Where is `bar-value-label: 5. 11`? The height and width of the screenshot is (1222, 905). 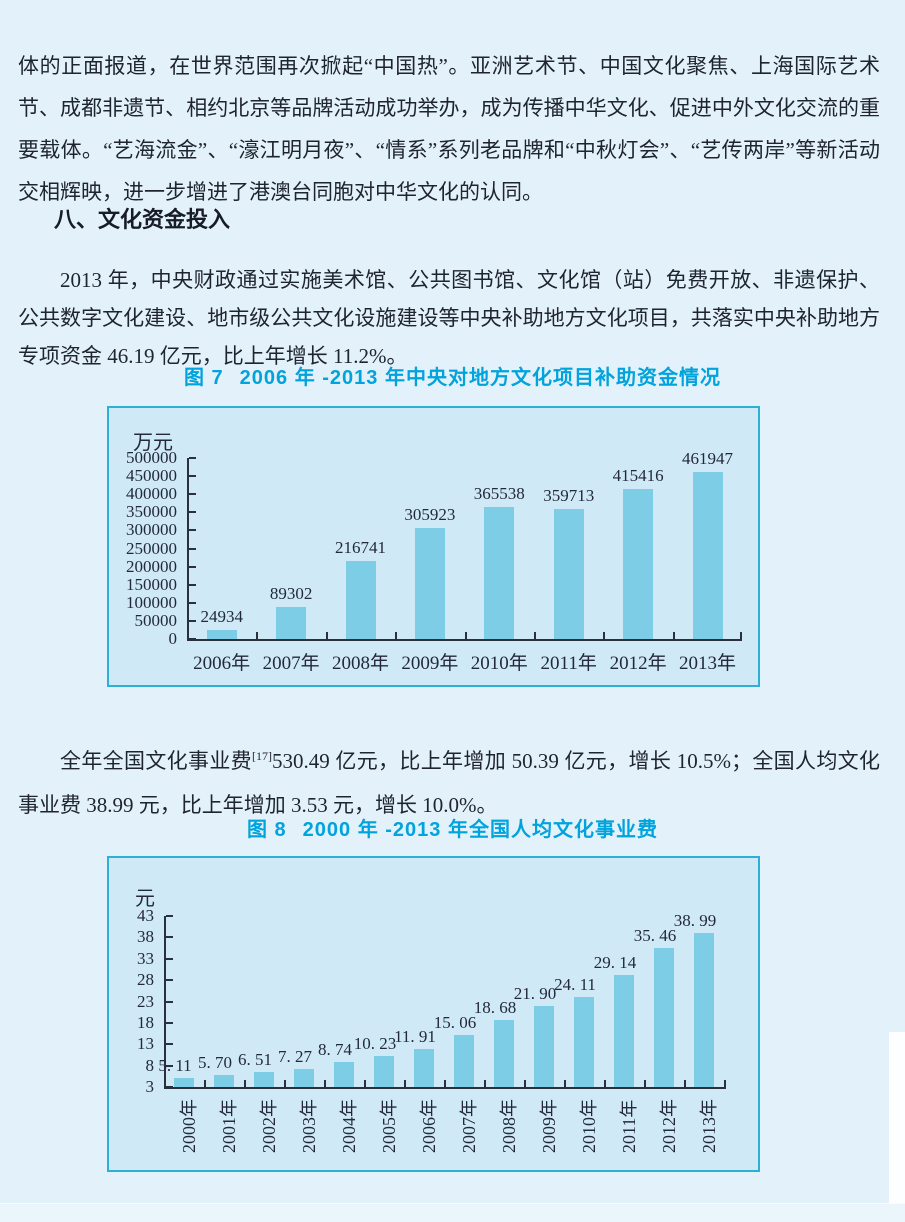
bar-value-label: 5. 11 is located at coordinates (175, 1065).